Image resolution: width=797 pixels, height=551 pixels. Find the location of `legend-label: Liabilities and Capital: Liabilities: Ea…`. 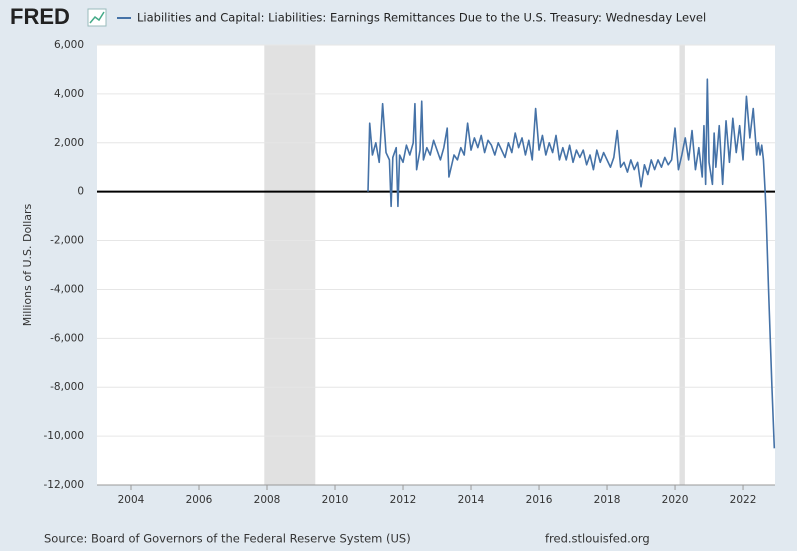

legend-label: Liabilities and Capital: Liabilities: Ea… is located at coordinates (421, 18).